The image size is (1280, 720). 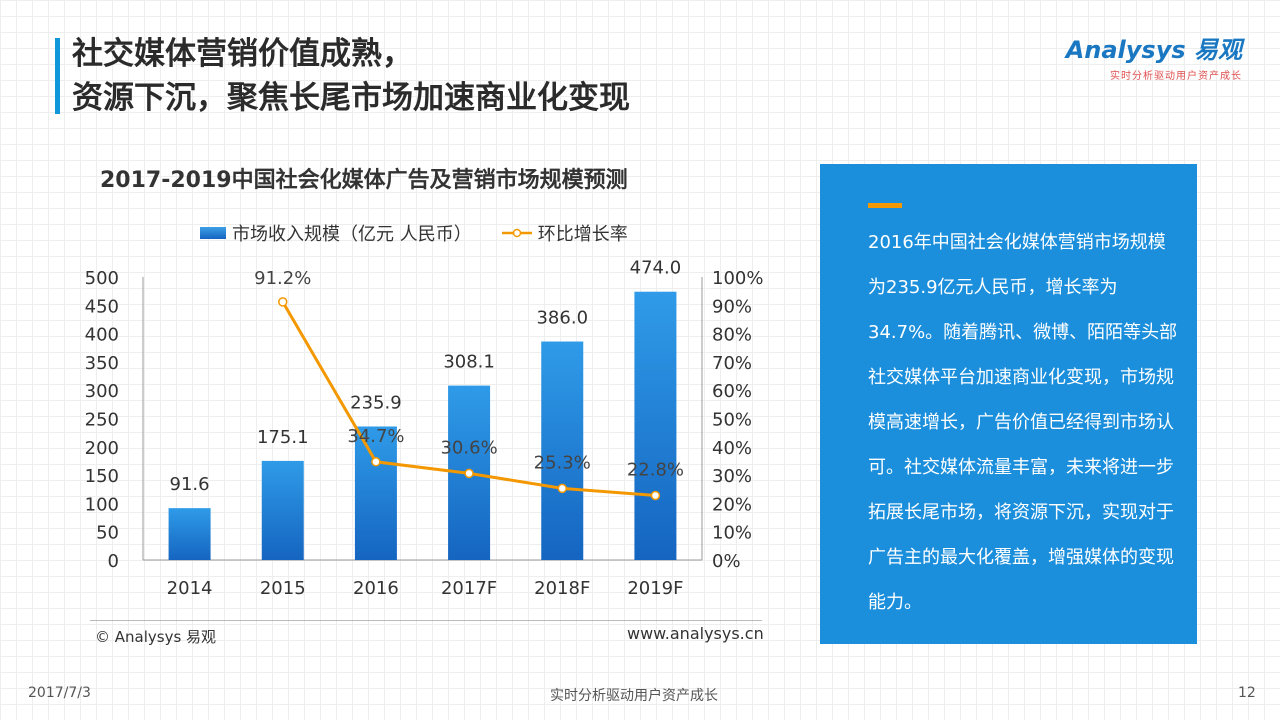 I want to click on y-left-tick-label: 450, so click(x=102, y=306).